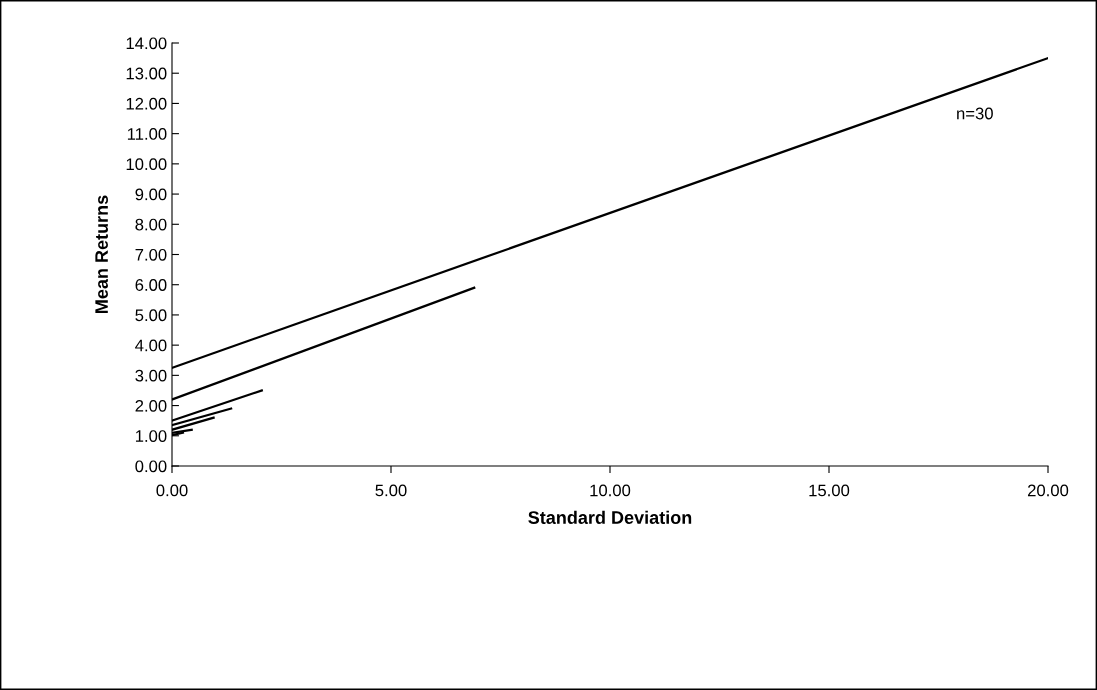 The image size is (1097, 690). Describe the element at coordinates (146, 103) in the screenshot. I see `y-tick-label: 12.00` at that location.